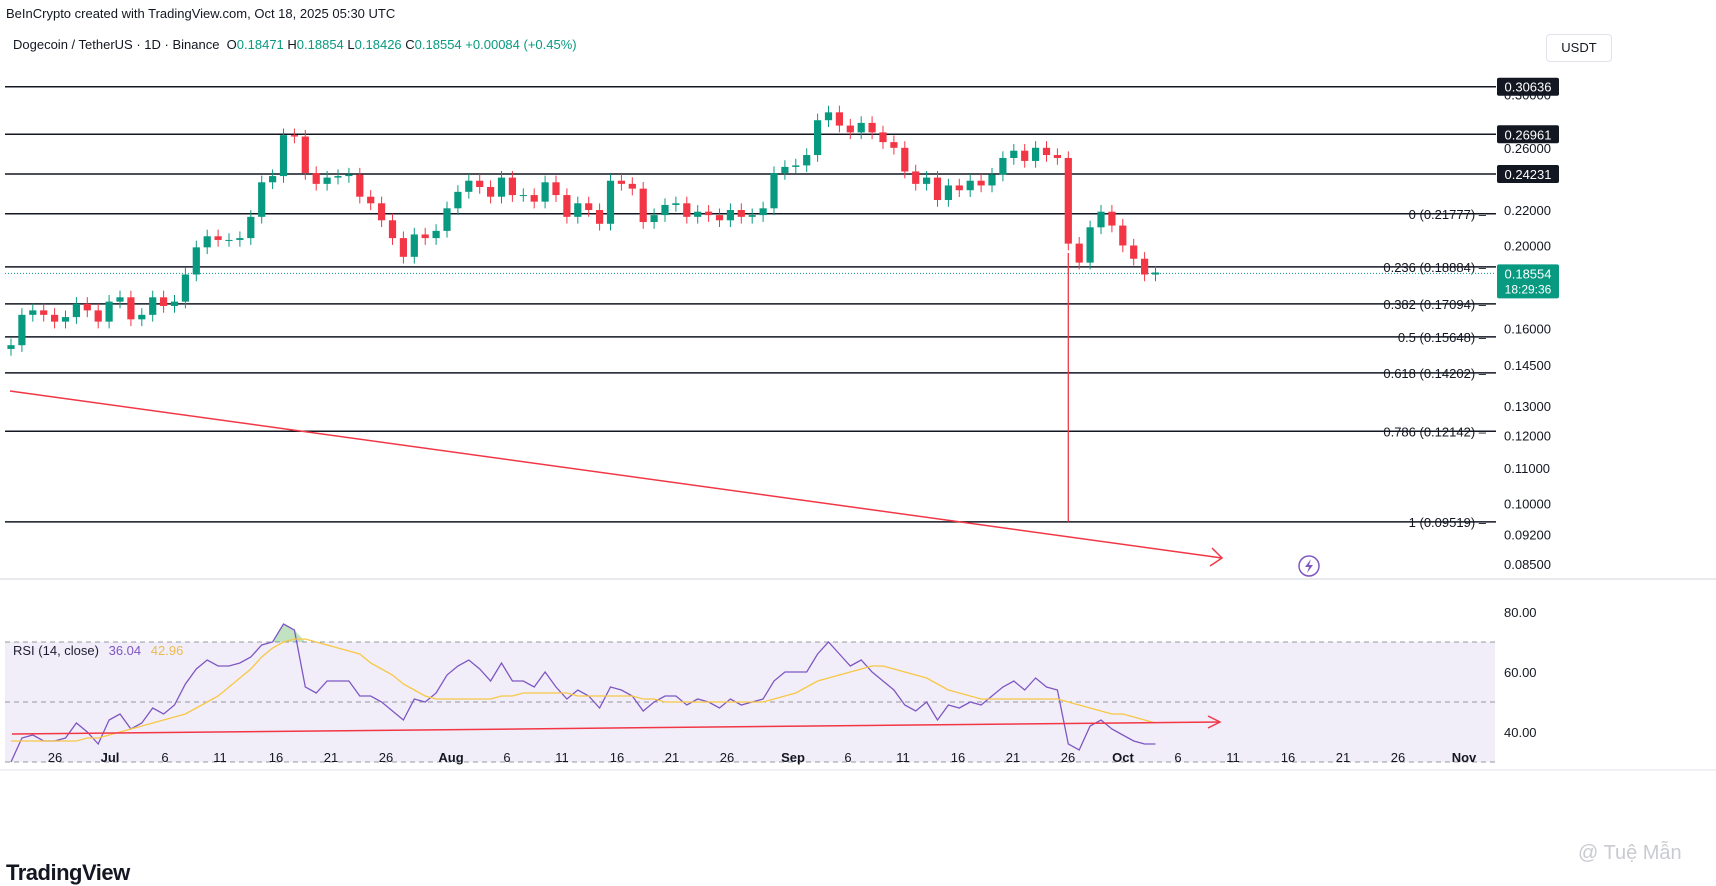  Describe the element at coordinates (1527, 564) in the screenshot. I see `price-tick-label: 0.08500` at that location.